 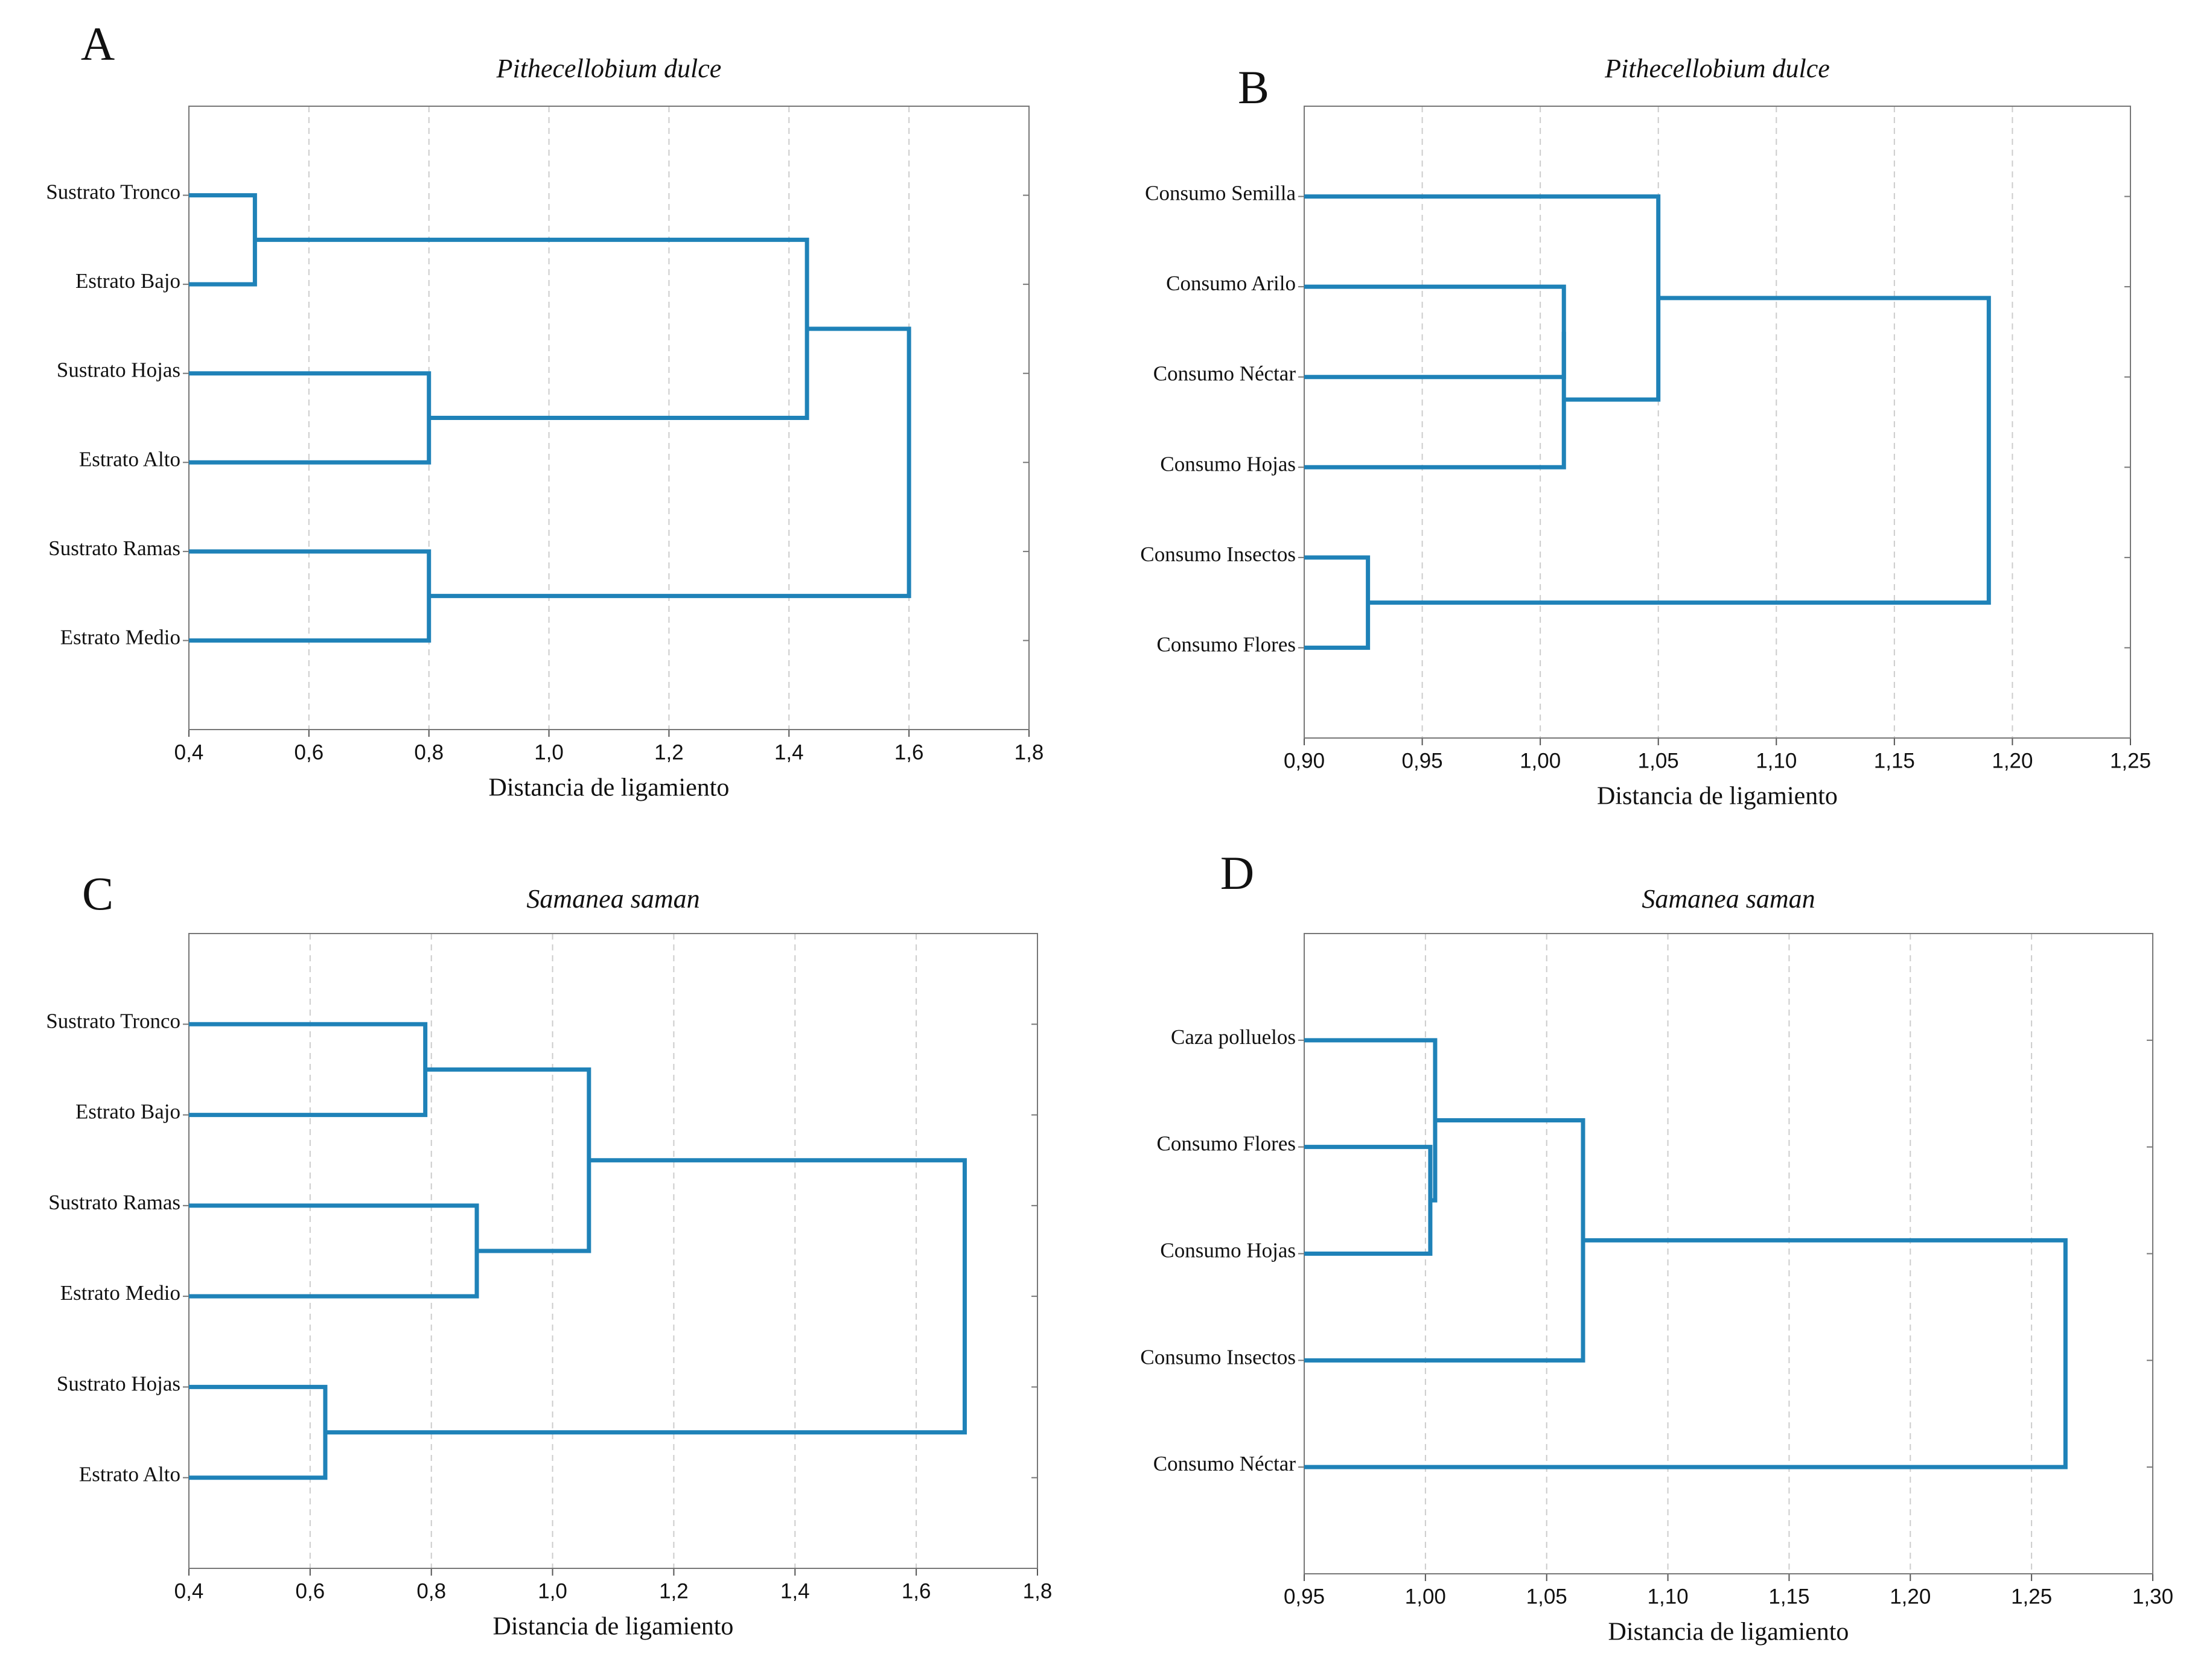 I want to click on leaf-label: Caza polluelos, so click(x=1233, y=1037).